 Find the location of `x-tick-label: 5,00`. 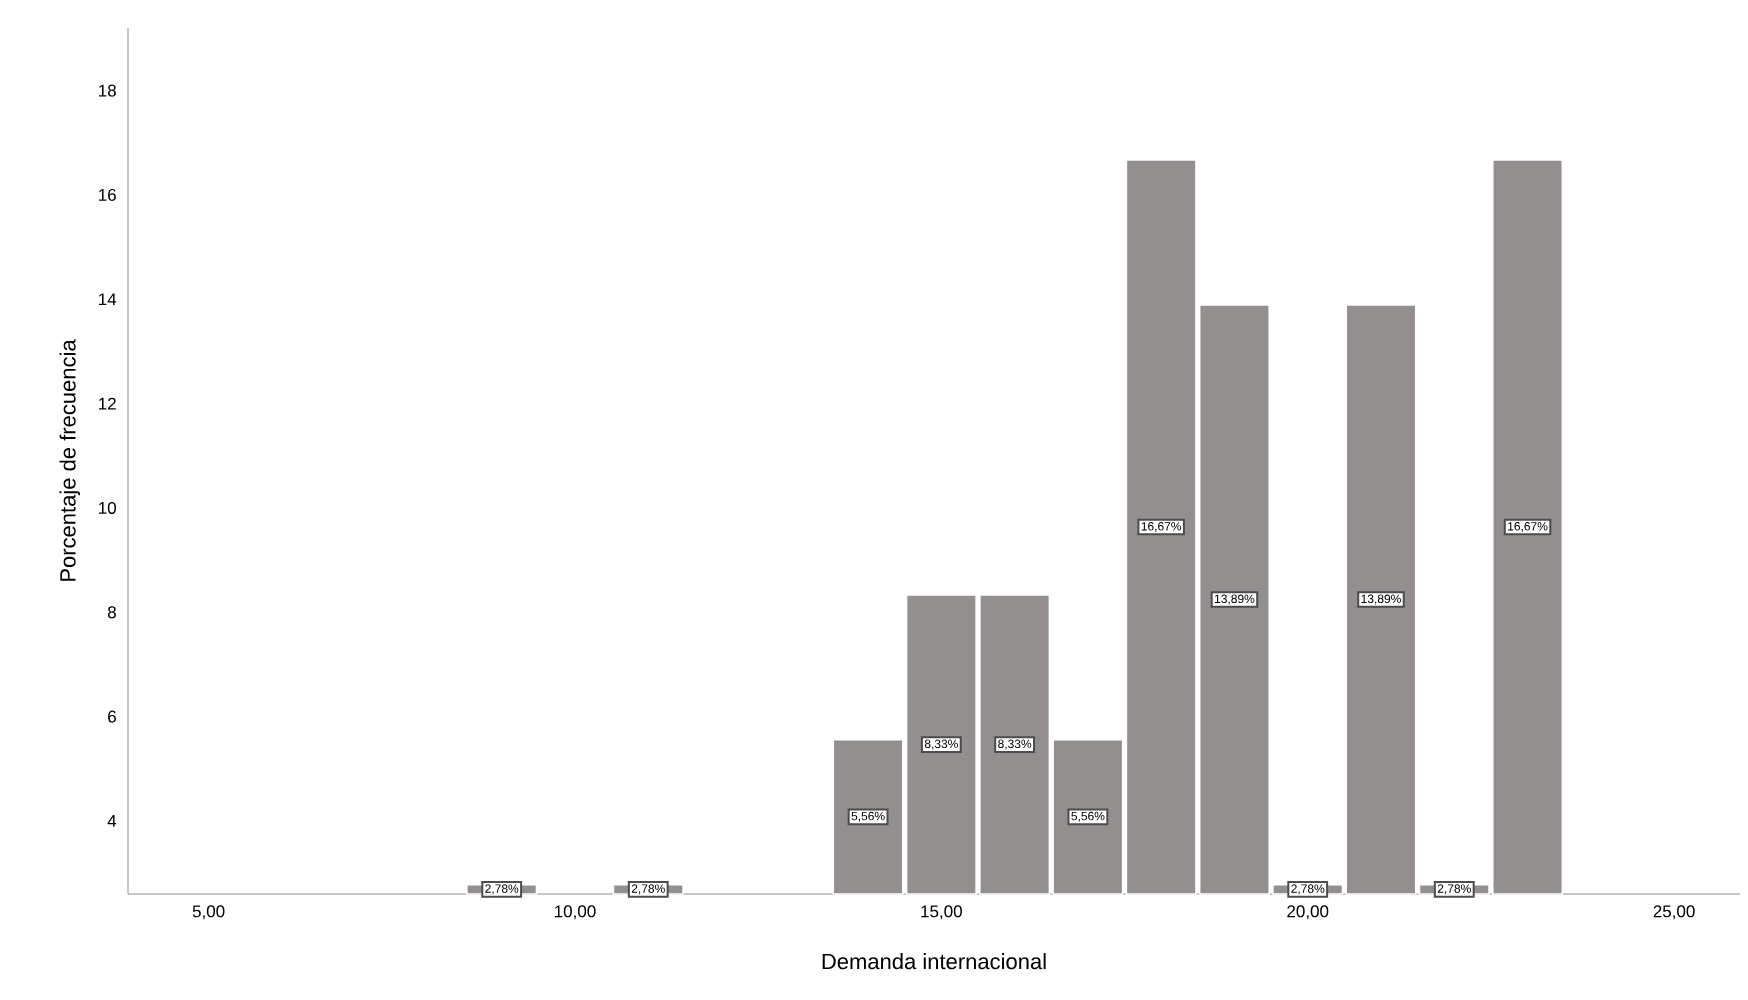

x-tick-label: 5,00 is located at coordinates (208, 912).